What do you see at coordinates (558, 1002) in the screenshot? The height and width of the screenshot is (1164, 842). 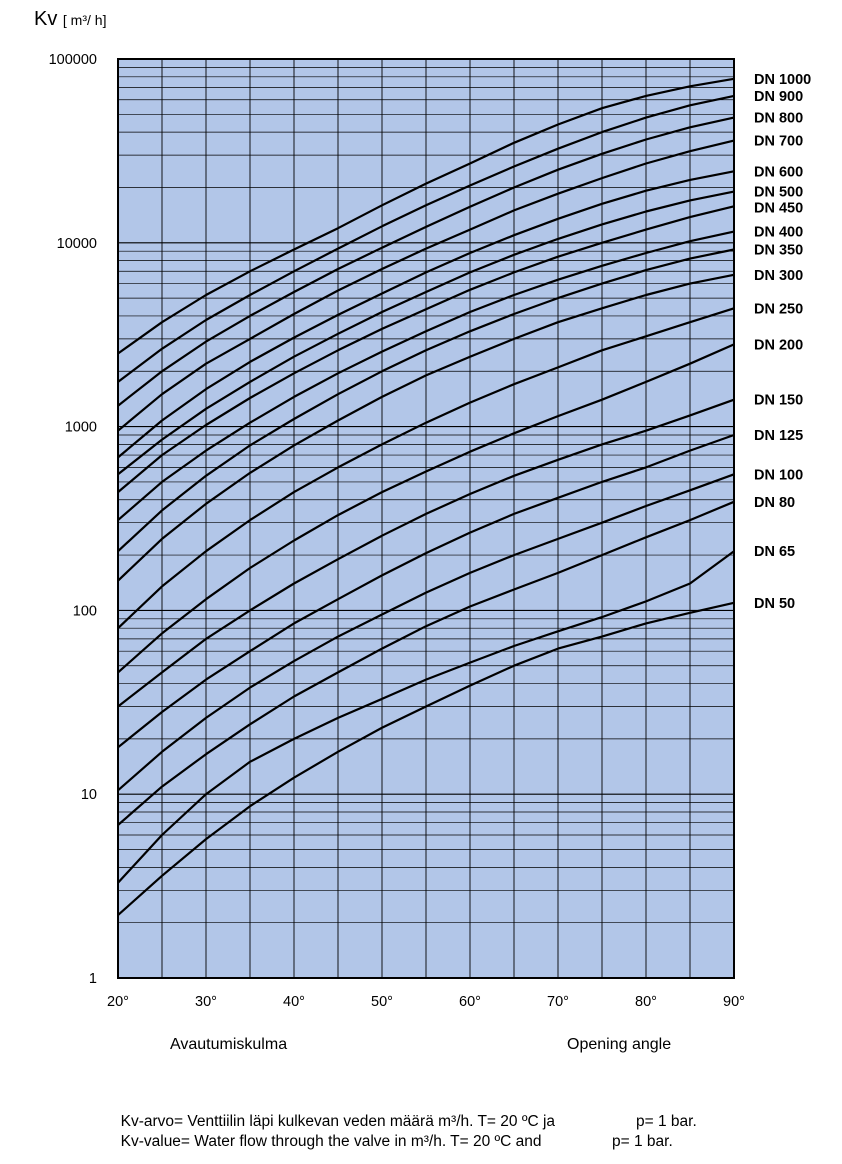 I see `x-tick-label: 70°` at bounding box center [558, 1002].